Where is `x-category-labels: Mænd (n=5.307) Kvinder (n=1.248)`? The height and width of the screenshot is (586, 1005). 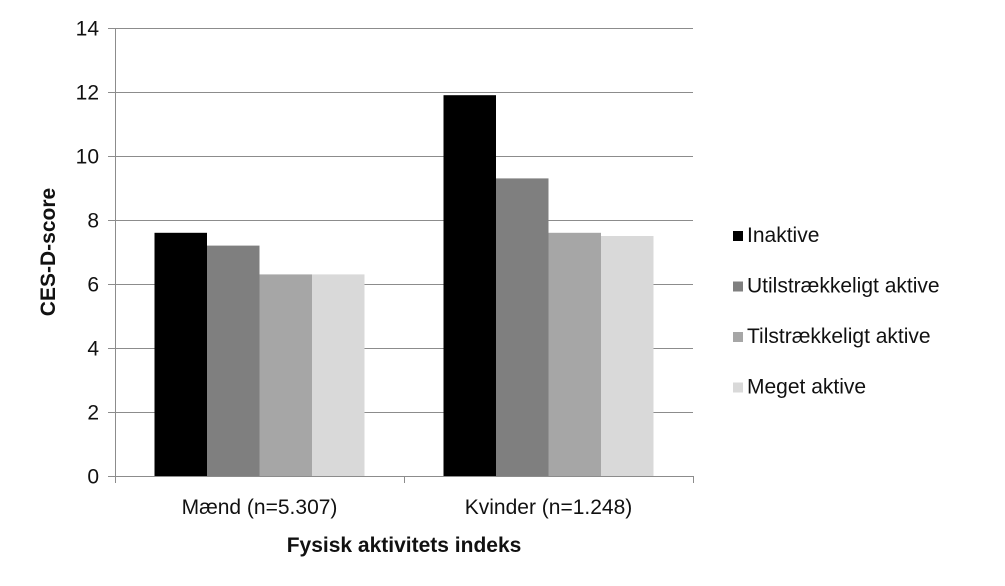
x-category-labels: Mænd (n=5.307) Kvinder (n=1.248) is located at coordinates (407, 507).